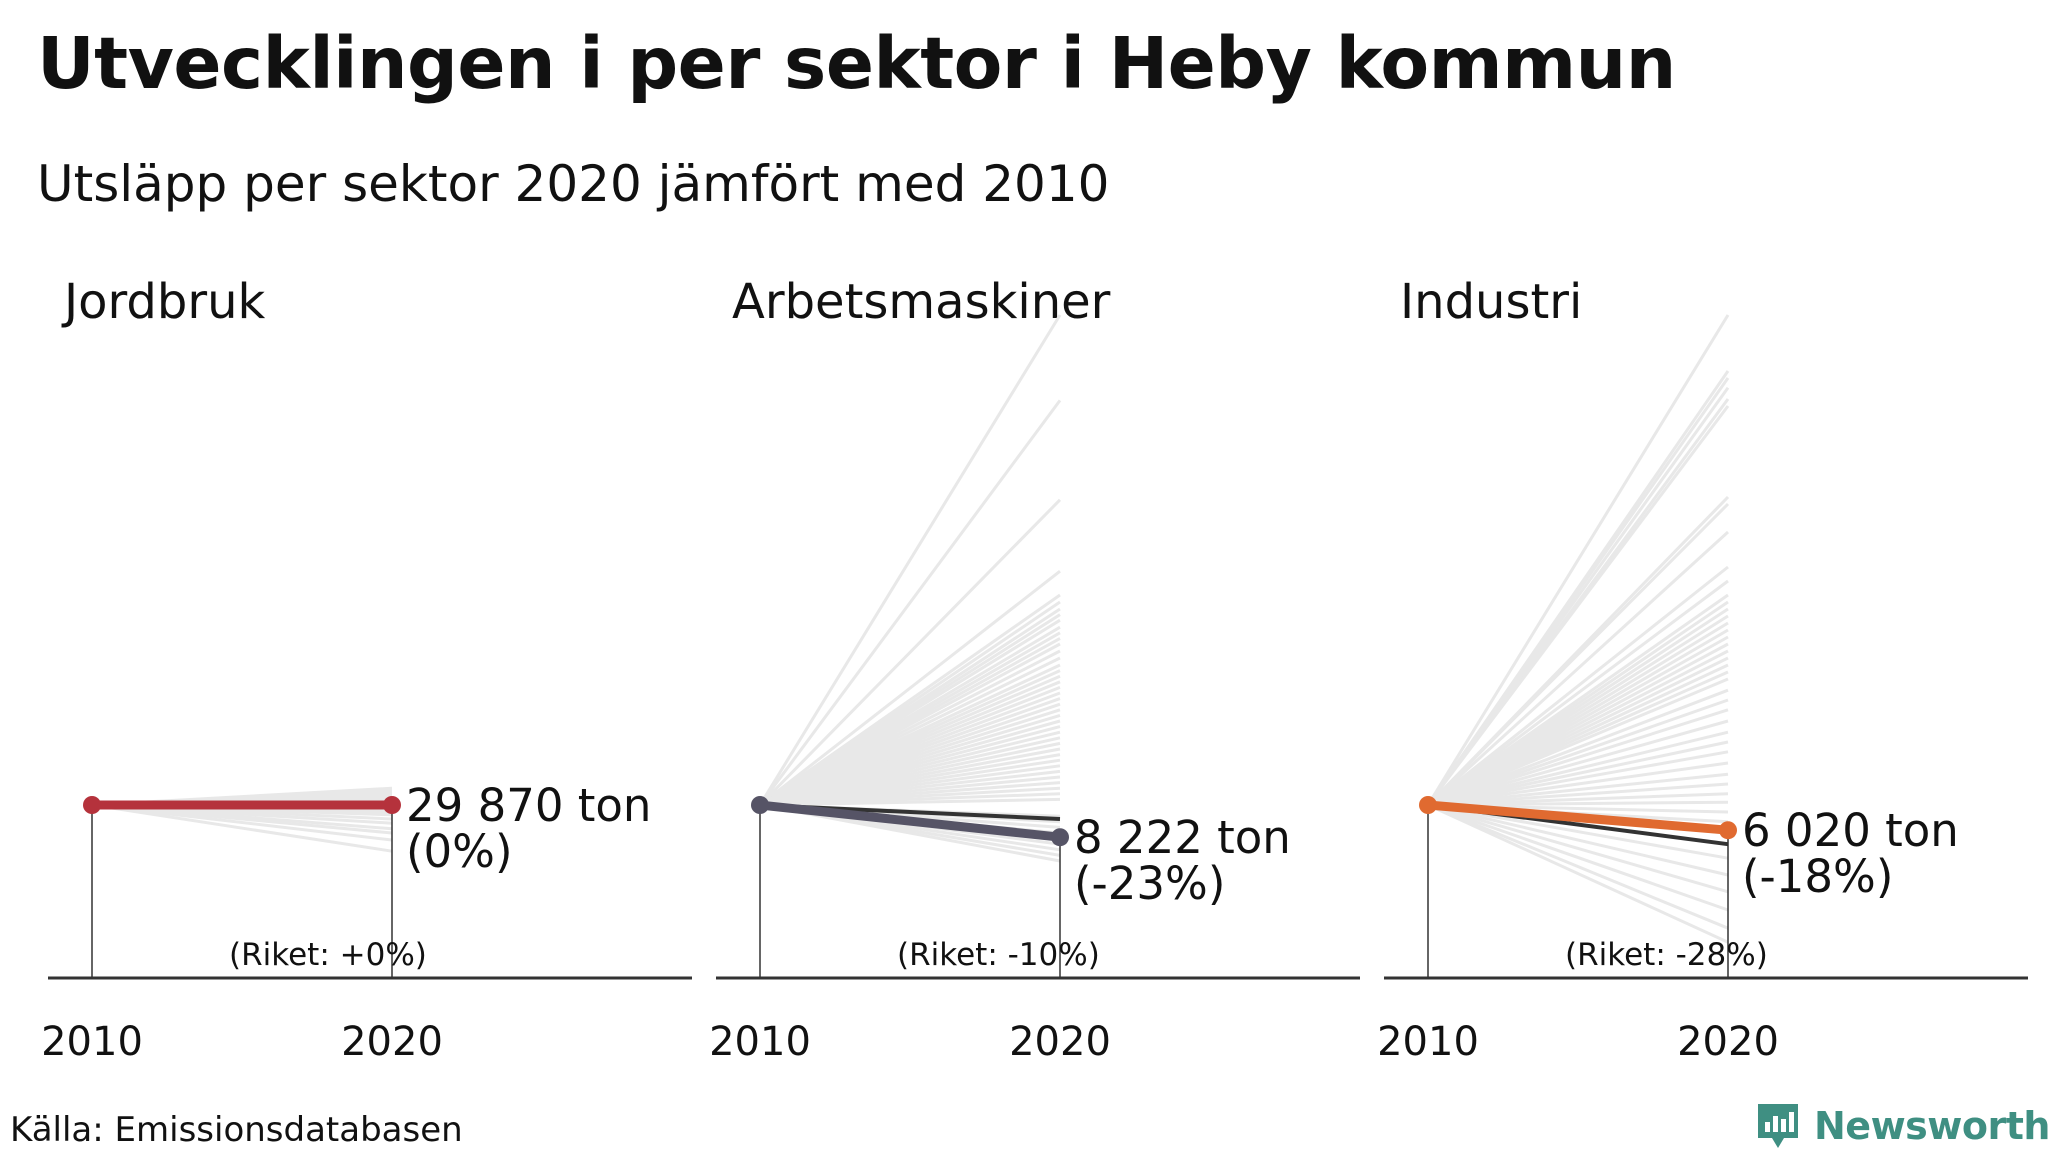  Describe the element at coordinates (921, 302) in the screenshot. I see `panel-title-arbetsmaskiner: Arbetsmaskiner` at that location.